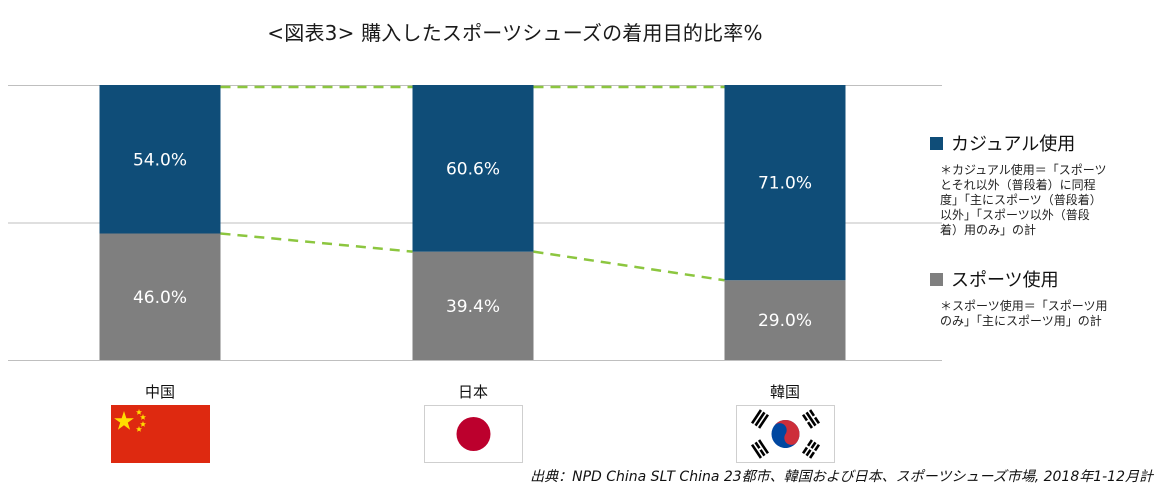 This screenshot has height=490, width=1167. I want to click on data-label-sports: 29.0%, so click(785, 321).